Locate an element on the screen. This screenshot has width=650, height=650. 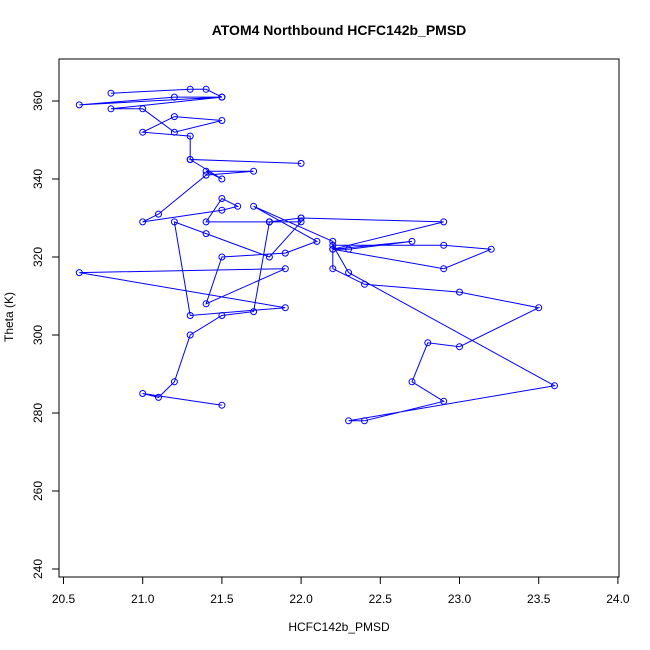
x-tick-label: 22.5 is located at coordinates (381, 599).